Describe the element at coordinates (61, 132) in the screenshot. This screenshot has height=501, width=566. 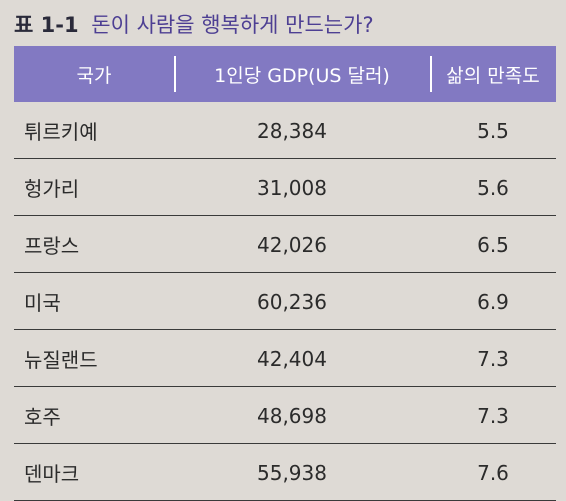
I see `cell-country: 튀르키예` at that location.